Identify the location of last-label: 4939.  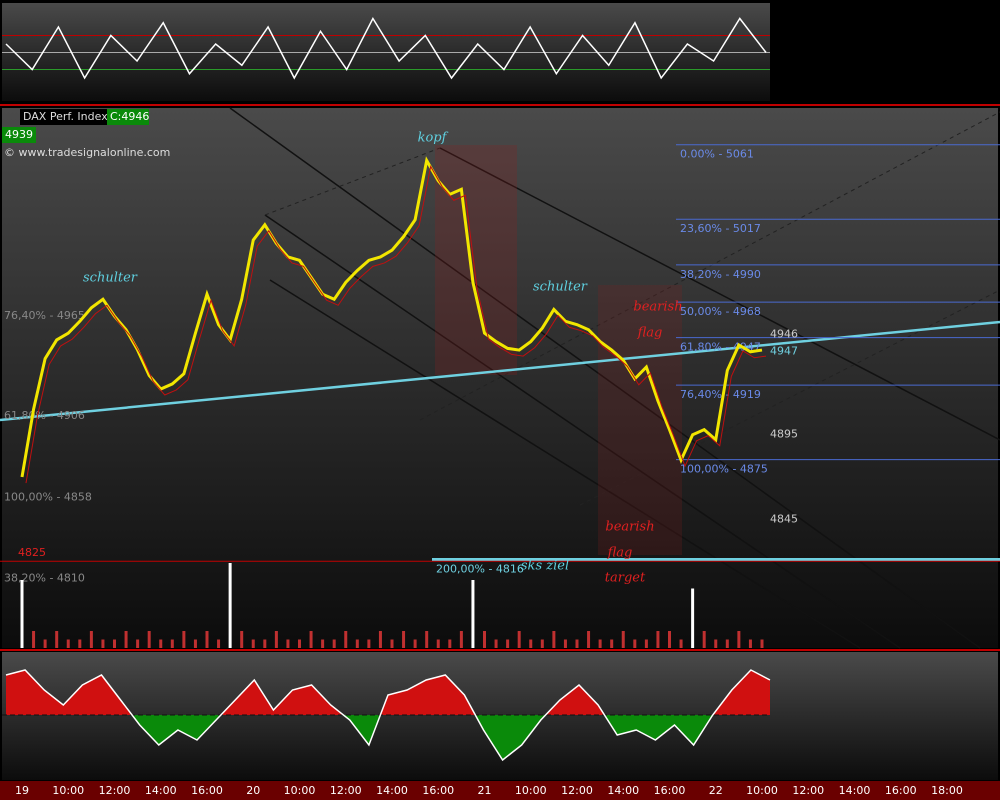
(19, 134).